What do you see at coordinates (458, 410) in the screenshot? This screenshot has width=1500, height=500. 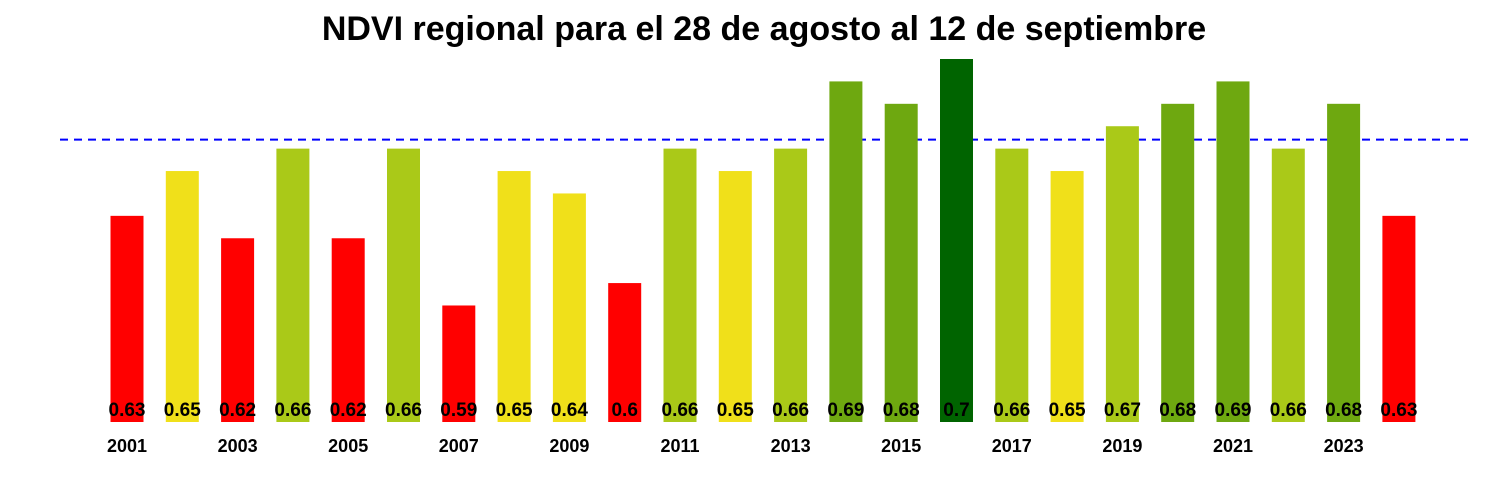 I see `data-label-2007: 0.59` at bounding box center [458, 410].